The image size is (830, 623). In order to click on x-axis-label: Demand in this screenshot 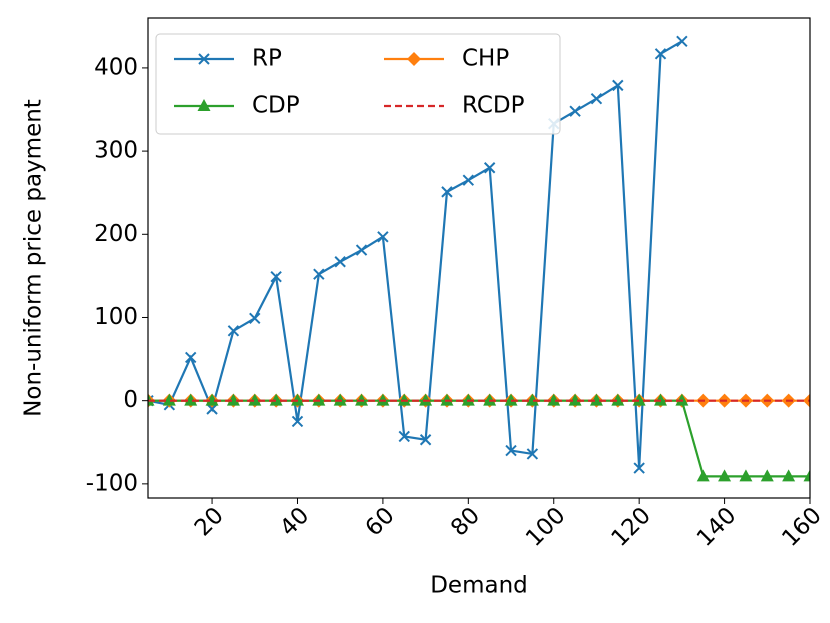, I will do `click(479, 586)`.